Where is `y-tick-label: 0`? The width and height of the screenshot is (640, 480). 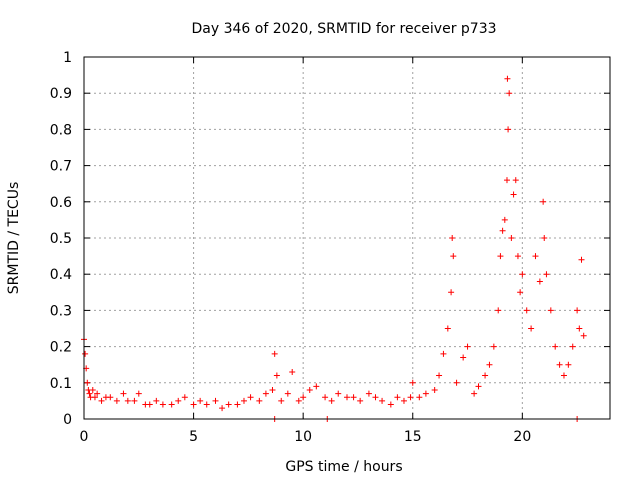 y-tick-label: 0 is located at coordinates (67, 420).